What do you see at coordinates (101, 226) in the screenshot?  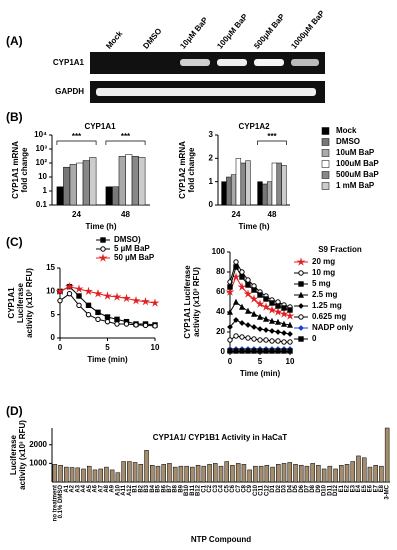 I see `x-axis-label: Time (h)` at bounding box center [101, 226].